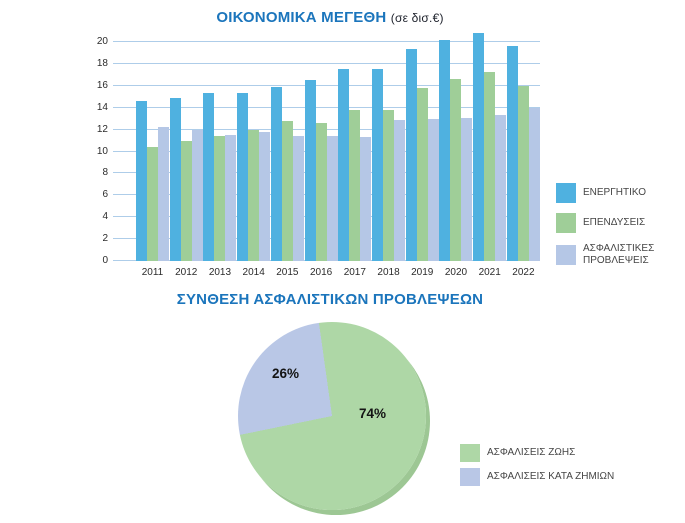 This screenshot has width=685, height=523. What do you see at coordinates (301, 17) in the screenshot?
I see `bar-chart-title-text: ΟΙΚΟΝΟΜΙΚΑ ΜΕΓΕΘΗ` at bounding box center [301, 17].